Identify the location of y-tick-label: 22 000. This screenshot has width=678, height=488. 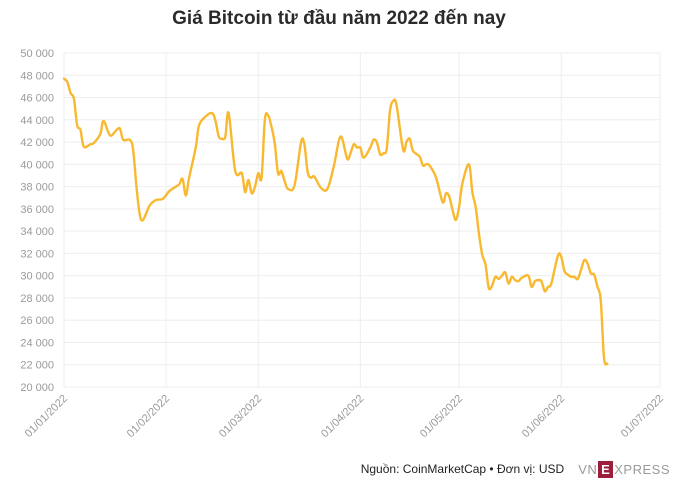
(37, 366).